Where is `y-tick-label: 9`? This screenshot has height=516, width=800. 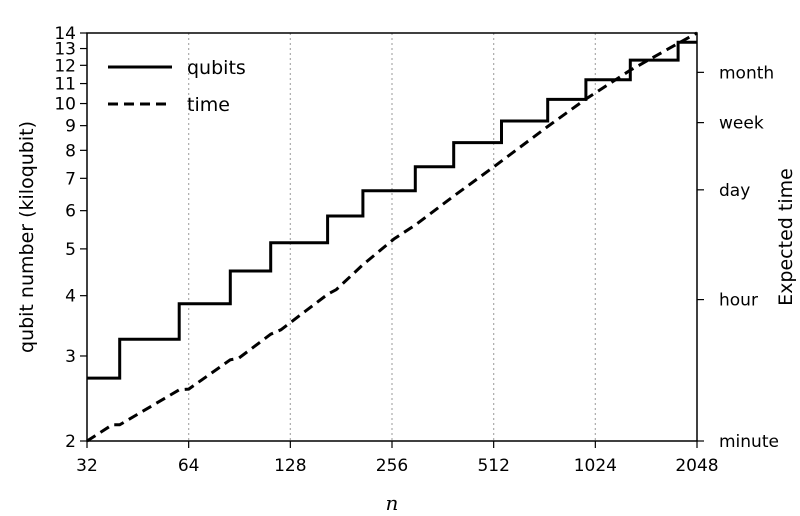
y-tick-label: 9 is located at coordinates (70, 127).